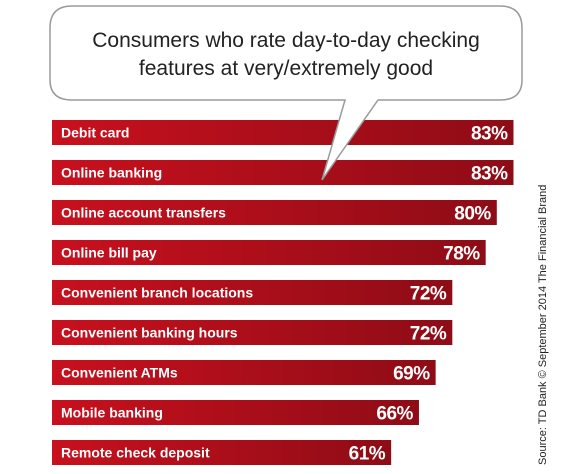 This screenshot has height=474, width=565. I want to click on chart-title-line-2: features at very/extremely good, so click(286, 68).